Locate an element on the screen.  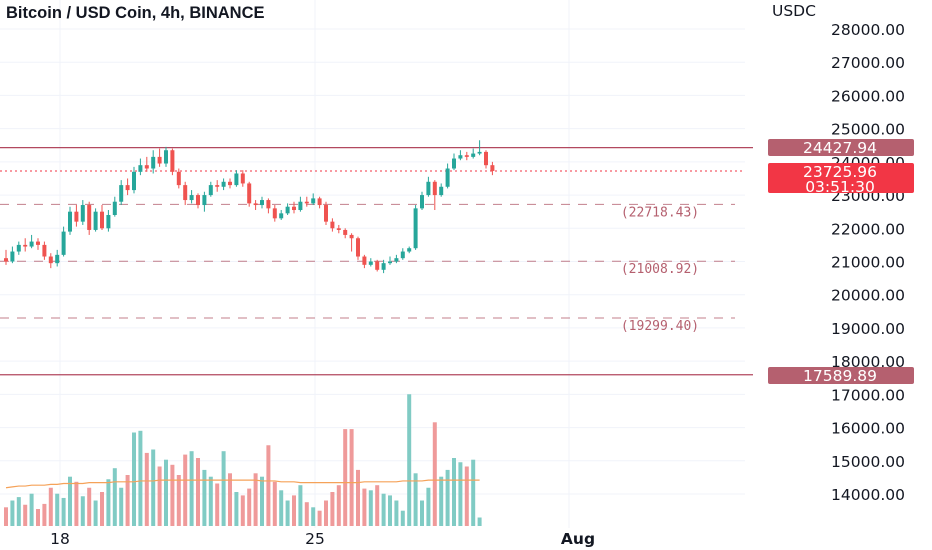
support-price-label: 17589.89 is located at coordinates (840, 376).